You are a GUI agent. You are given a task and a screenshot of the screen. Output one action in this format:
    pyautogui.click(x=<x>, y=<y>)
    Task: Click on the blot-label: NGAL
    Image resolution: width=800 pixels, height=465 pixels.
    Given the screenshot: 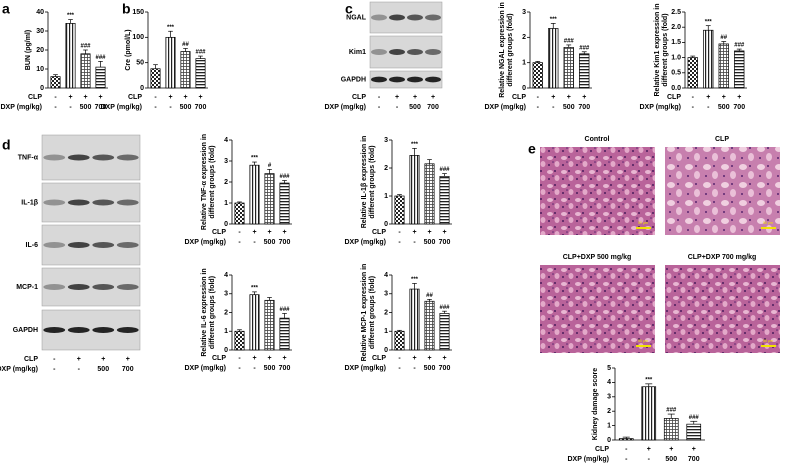 What is the action you would take?
    pyautogui.click(x=356, y=17)
    